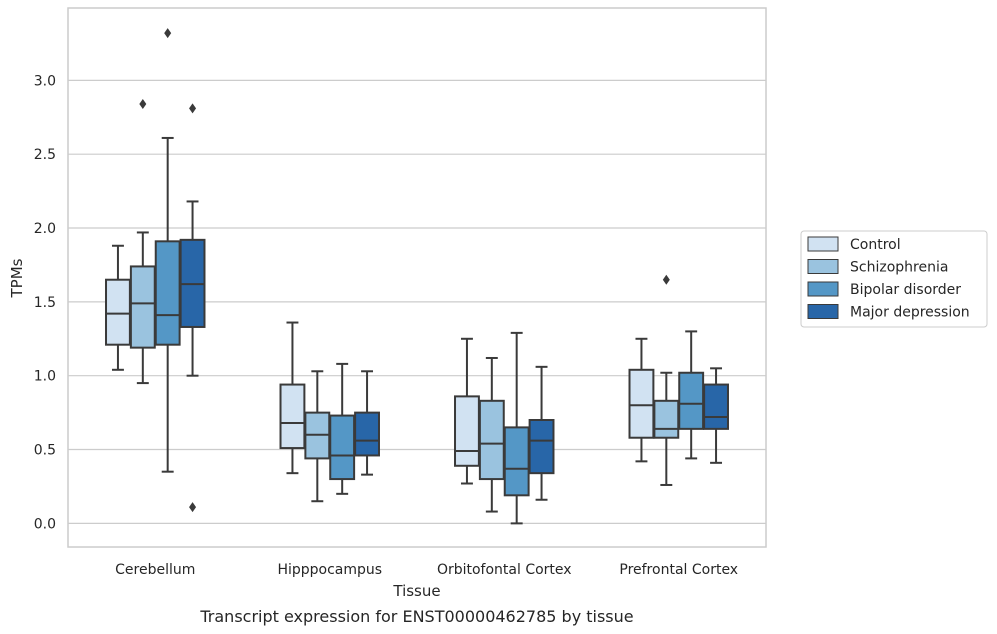  I want to click on y-tick-label: 0.5, so click(45, 451).